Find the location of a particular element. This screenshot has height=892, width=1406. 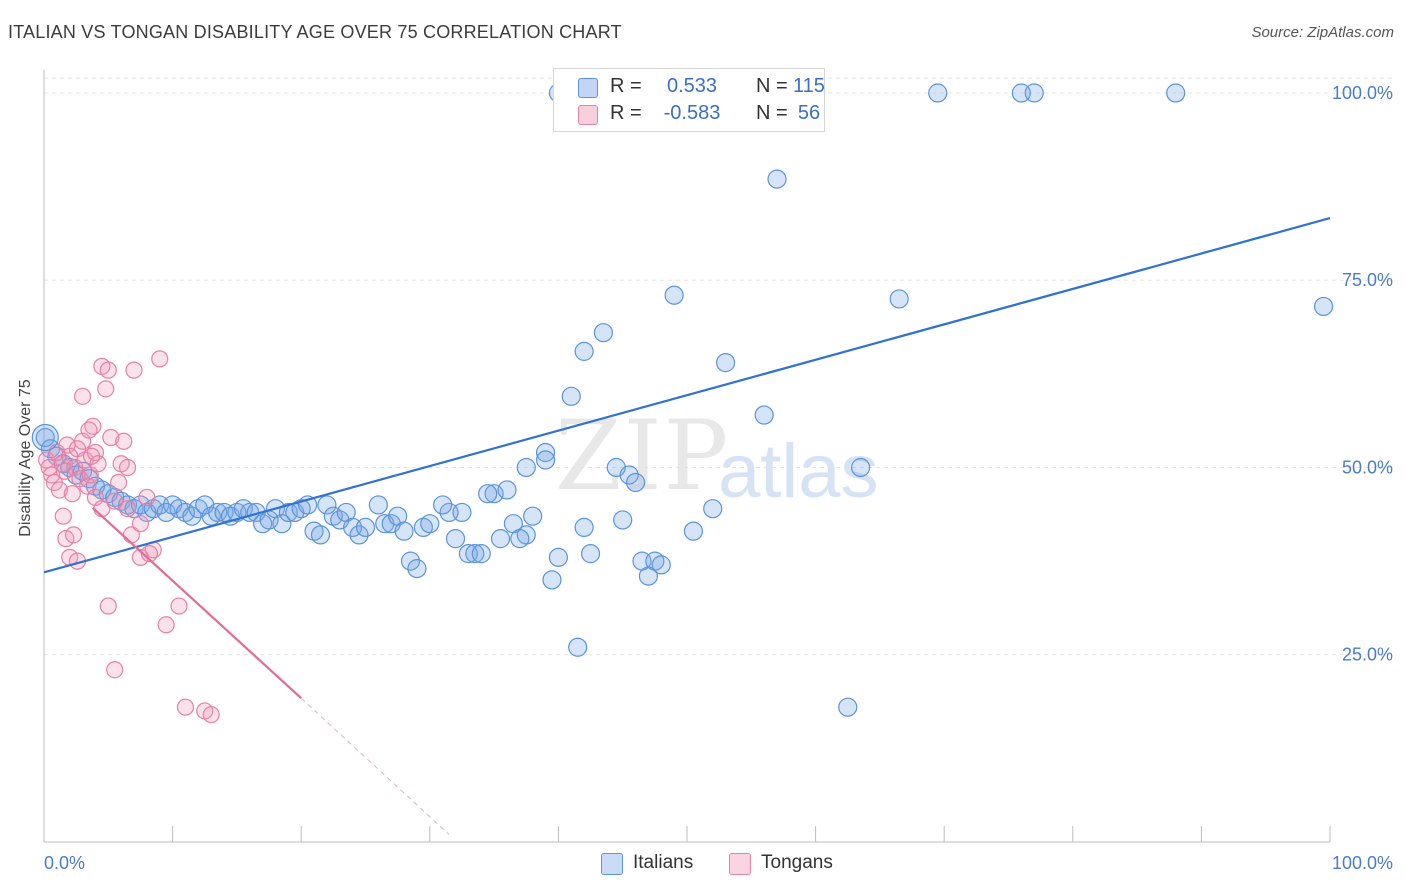

y-tick-label: 75.0% is located at coordinates (1367, 280).